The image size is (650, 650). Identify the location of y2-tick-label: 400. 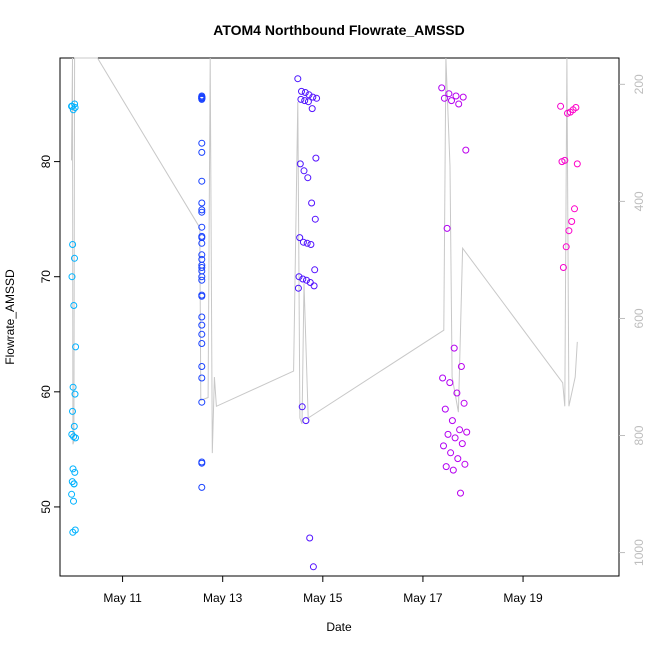
(639, 201).